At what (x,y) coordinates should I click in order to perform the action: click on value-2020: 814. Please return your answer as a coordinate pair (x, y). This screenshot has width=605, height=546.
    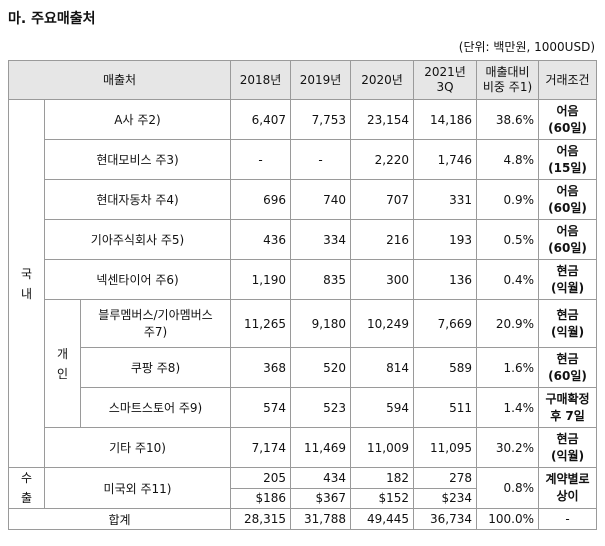
    Looking at the image, I should click on (382, 367).